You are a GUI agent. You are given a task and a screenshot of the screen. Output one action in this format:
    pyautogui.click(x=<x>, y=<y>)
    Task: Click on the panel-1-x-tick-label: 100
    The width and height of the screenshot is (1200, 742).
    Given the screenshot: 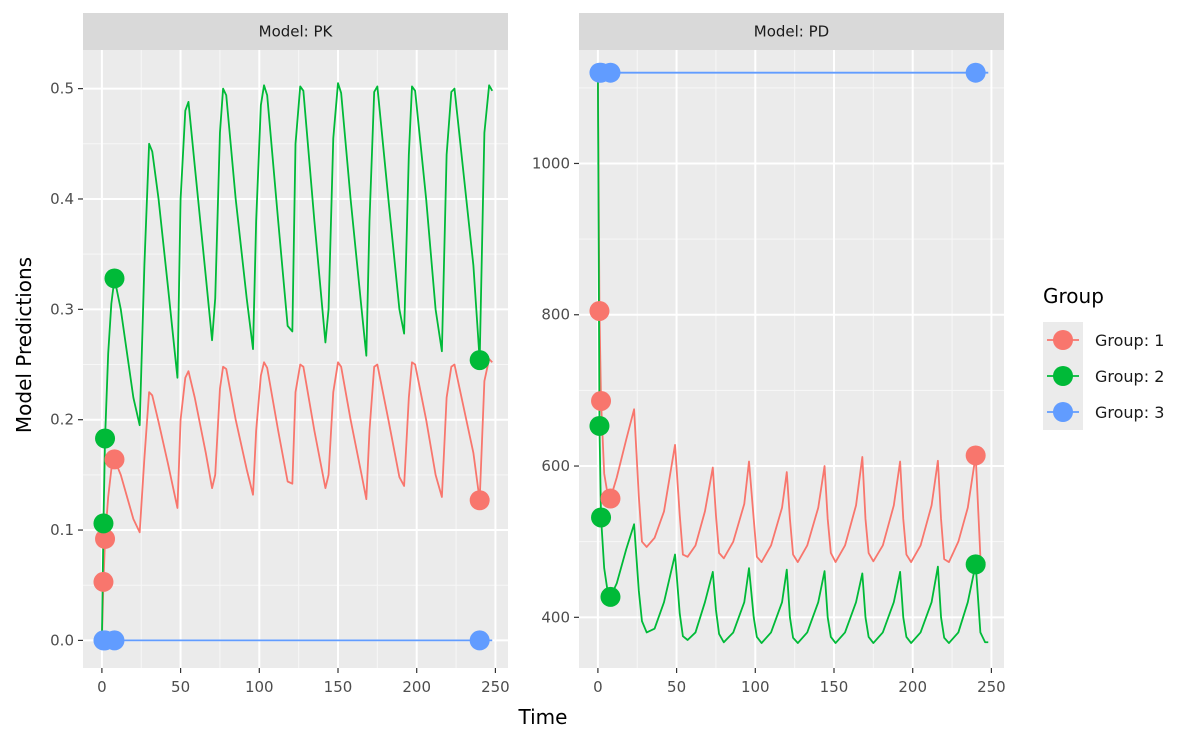 What is the action you would take?
    pyautogui.click(x=259, y=687)
    